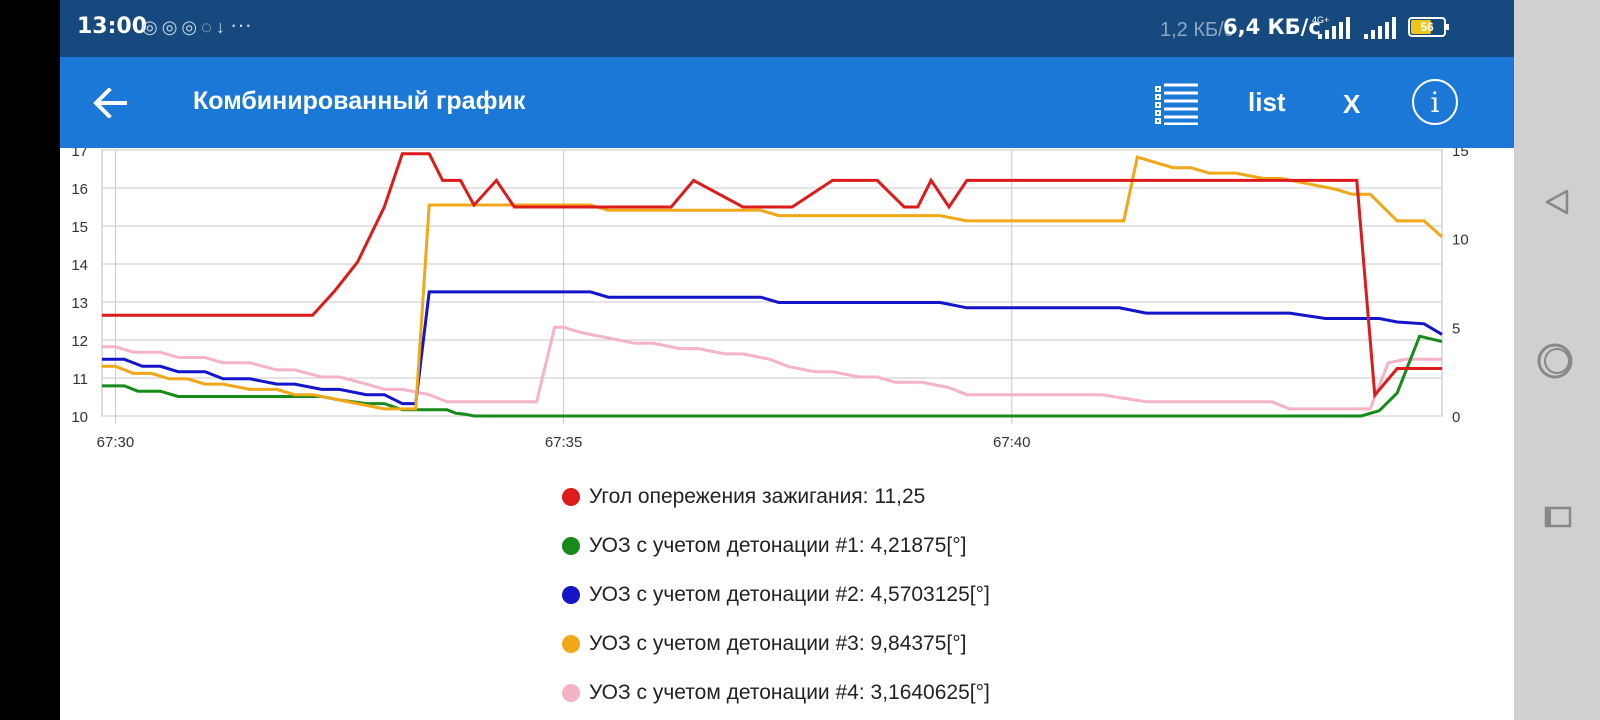 Image resolution: width=1600 pixels, height=720 pixels. What do you see at coordinates (79, 265) in the screenshot?
I see `y-left-tick-label: 14` at bounding box center [79, 265].